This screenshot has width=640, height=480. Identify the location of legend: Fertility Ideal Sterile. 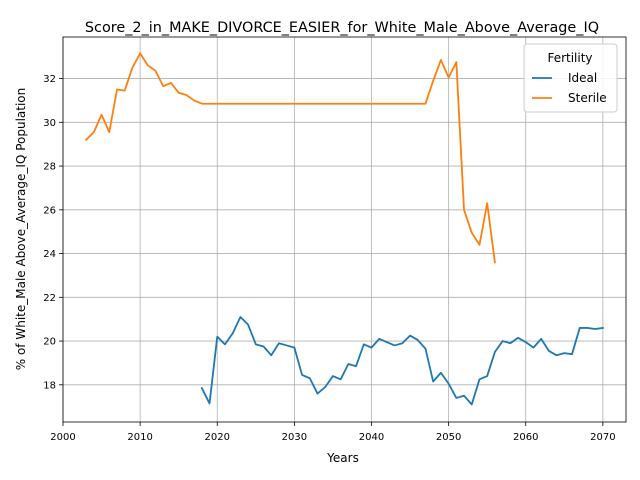
(570, 78).